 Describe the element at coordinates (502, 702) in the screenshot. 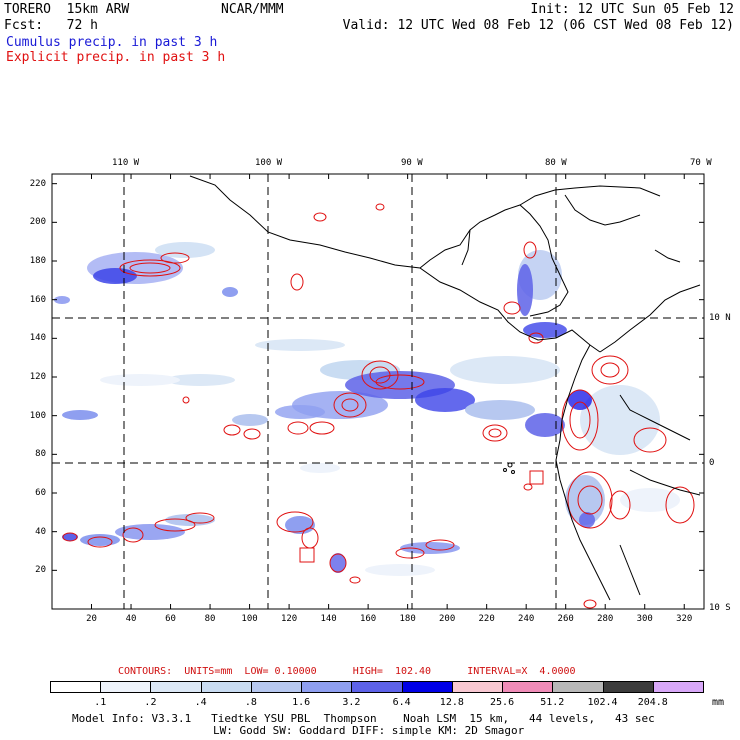

I see `color-bar-level: 25.6` at that location.